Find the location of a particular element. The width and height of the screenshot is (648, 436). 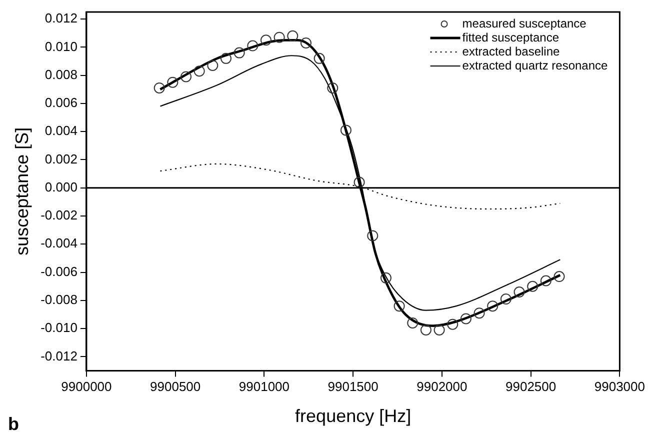

x-tick-label: 9901000 is located at coordinates (264, 386).